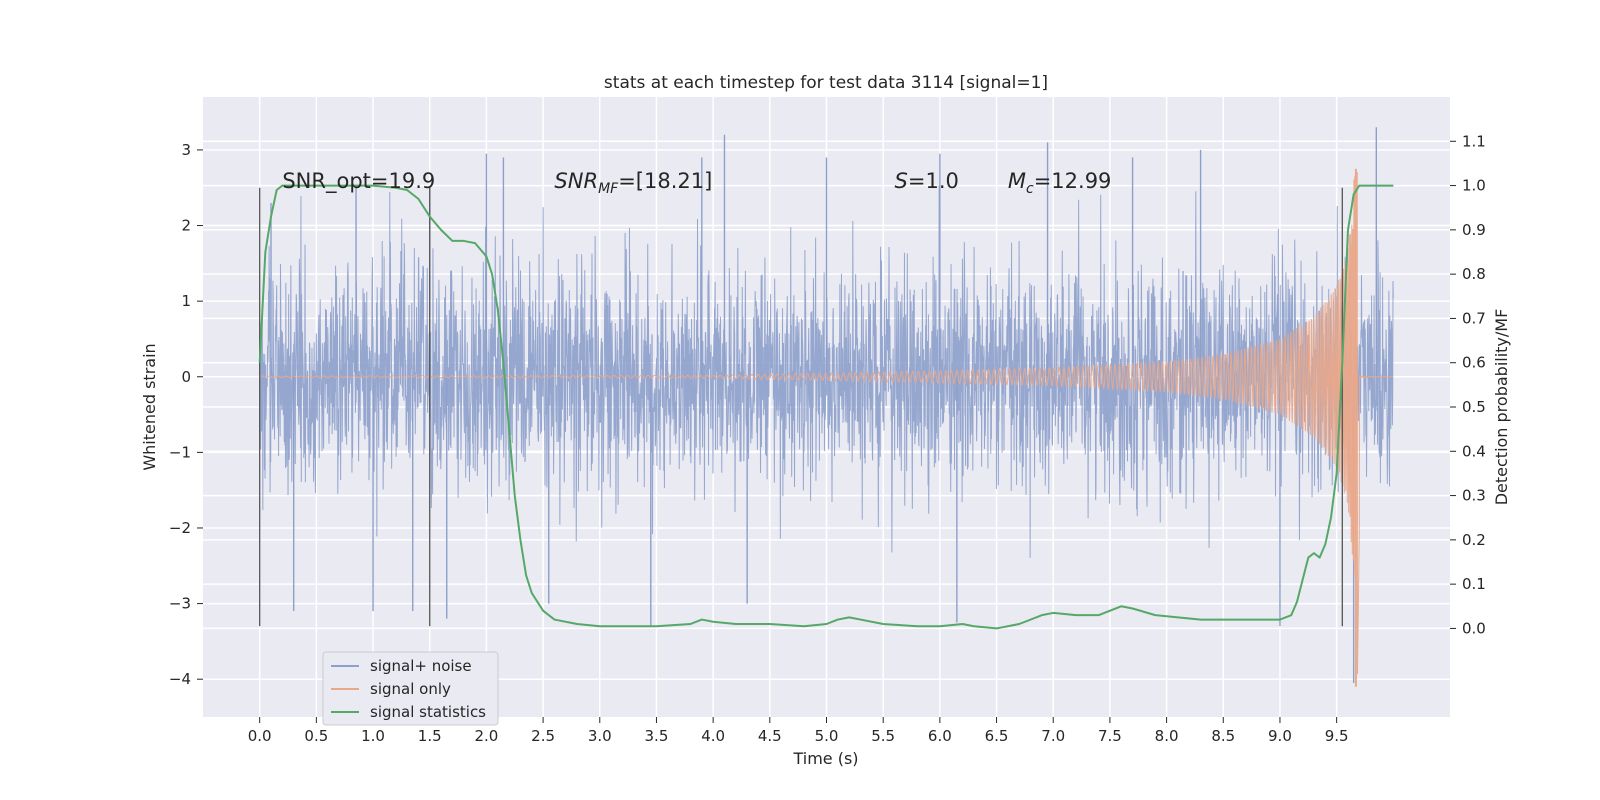 The height and width of the screenshot is (800, 1600). I want to click on y-right-tick-label: 0.3, so click(1474, 496).